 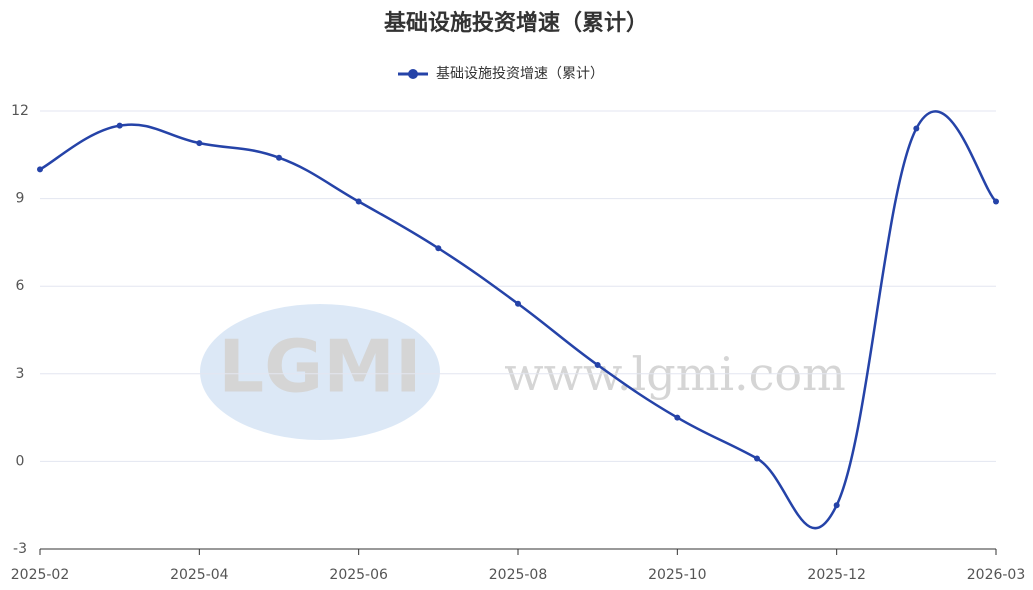 What do you see at coordinates (40, 575) in the screenshot?
I see `x-tick-label: 2025-02` at bounding box center [40, 575].